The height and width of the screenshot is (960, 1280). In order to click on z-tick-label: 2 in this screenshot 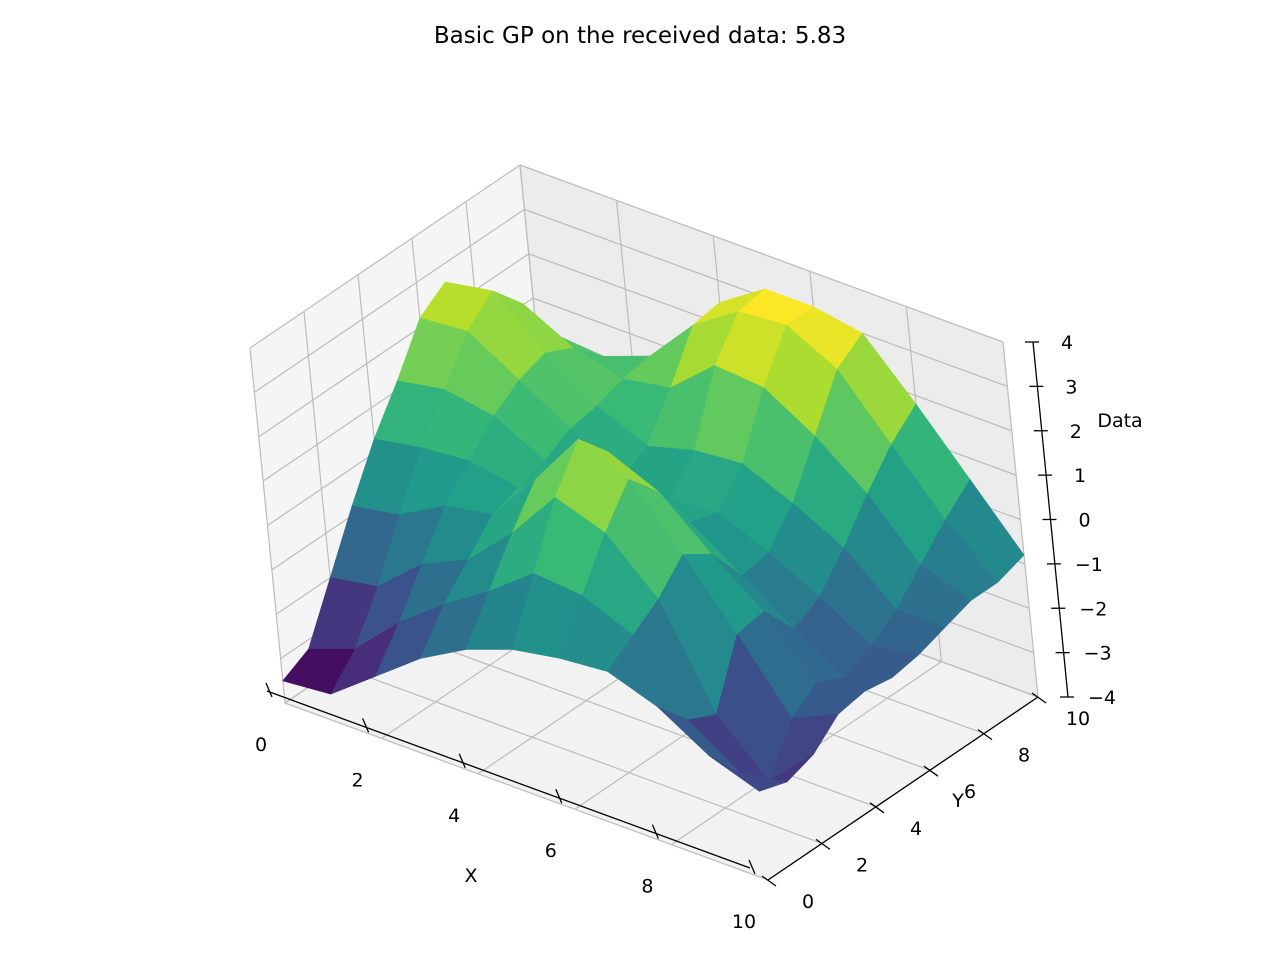, I will do `click(1076, 432)`.